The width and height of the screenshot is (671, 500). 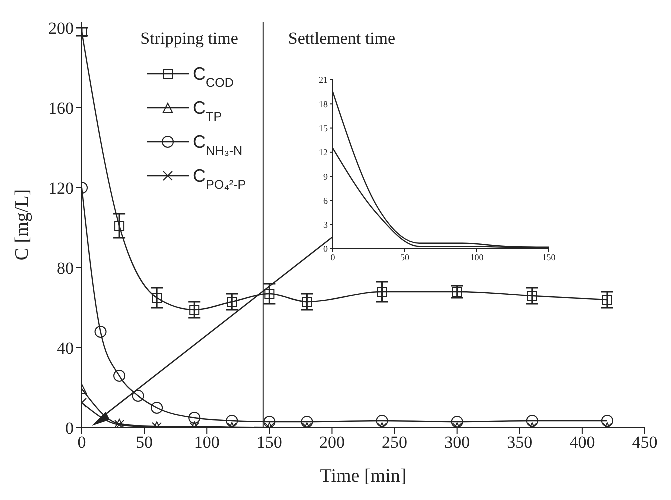 I want to click on legend-label: C$_{COD}$, so click(x=213, y=77).